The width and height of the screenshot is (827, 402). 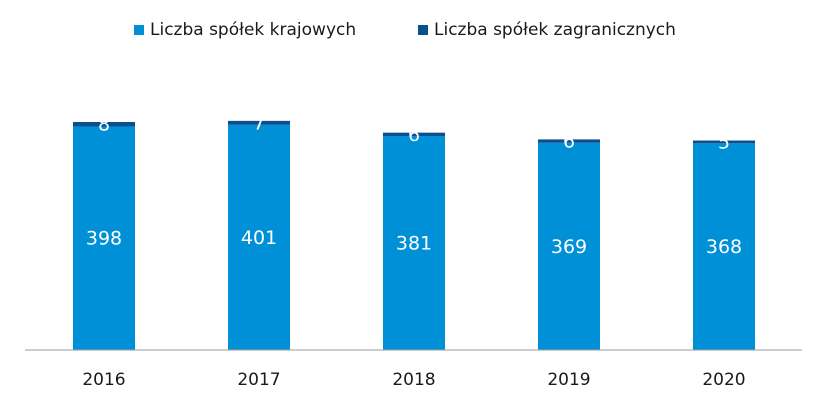 I want to click on bar-domestic-2020, so click(x=724, y=246).